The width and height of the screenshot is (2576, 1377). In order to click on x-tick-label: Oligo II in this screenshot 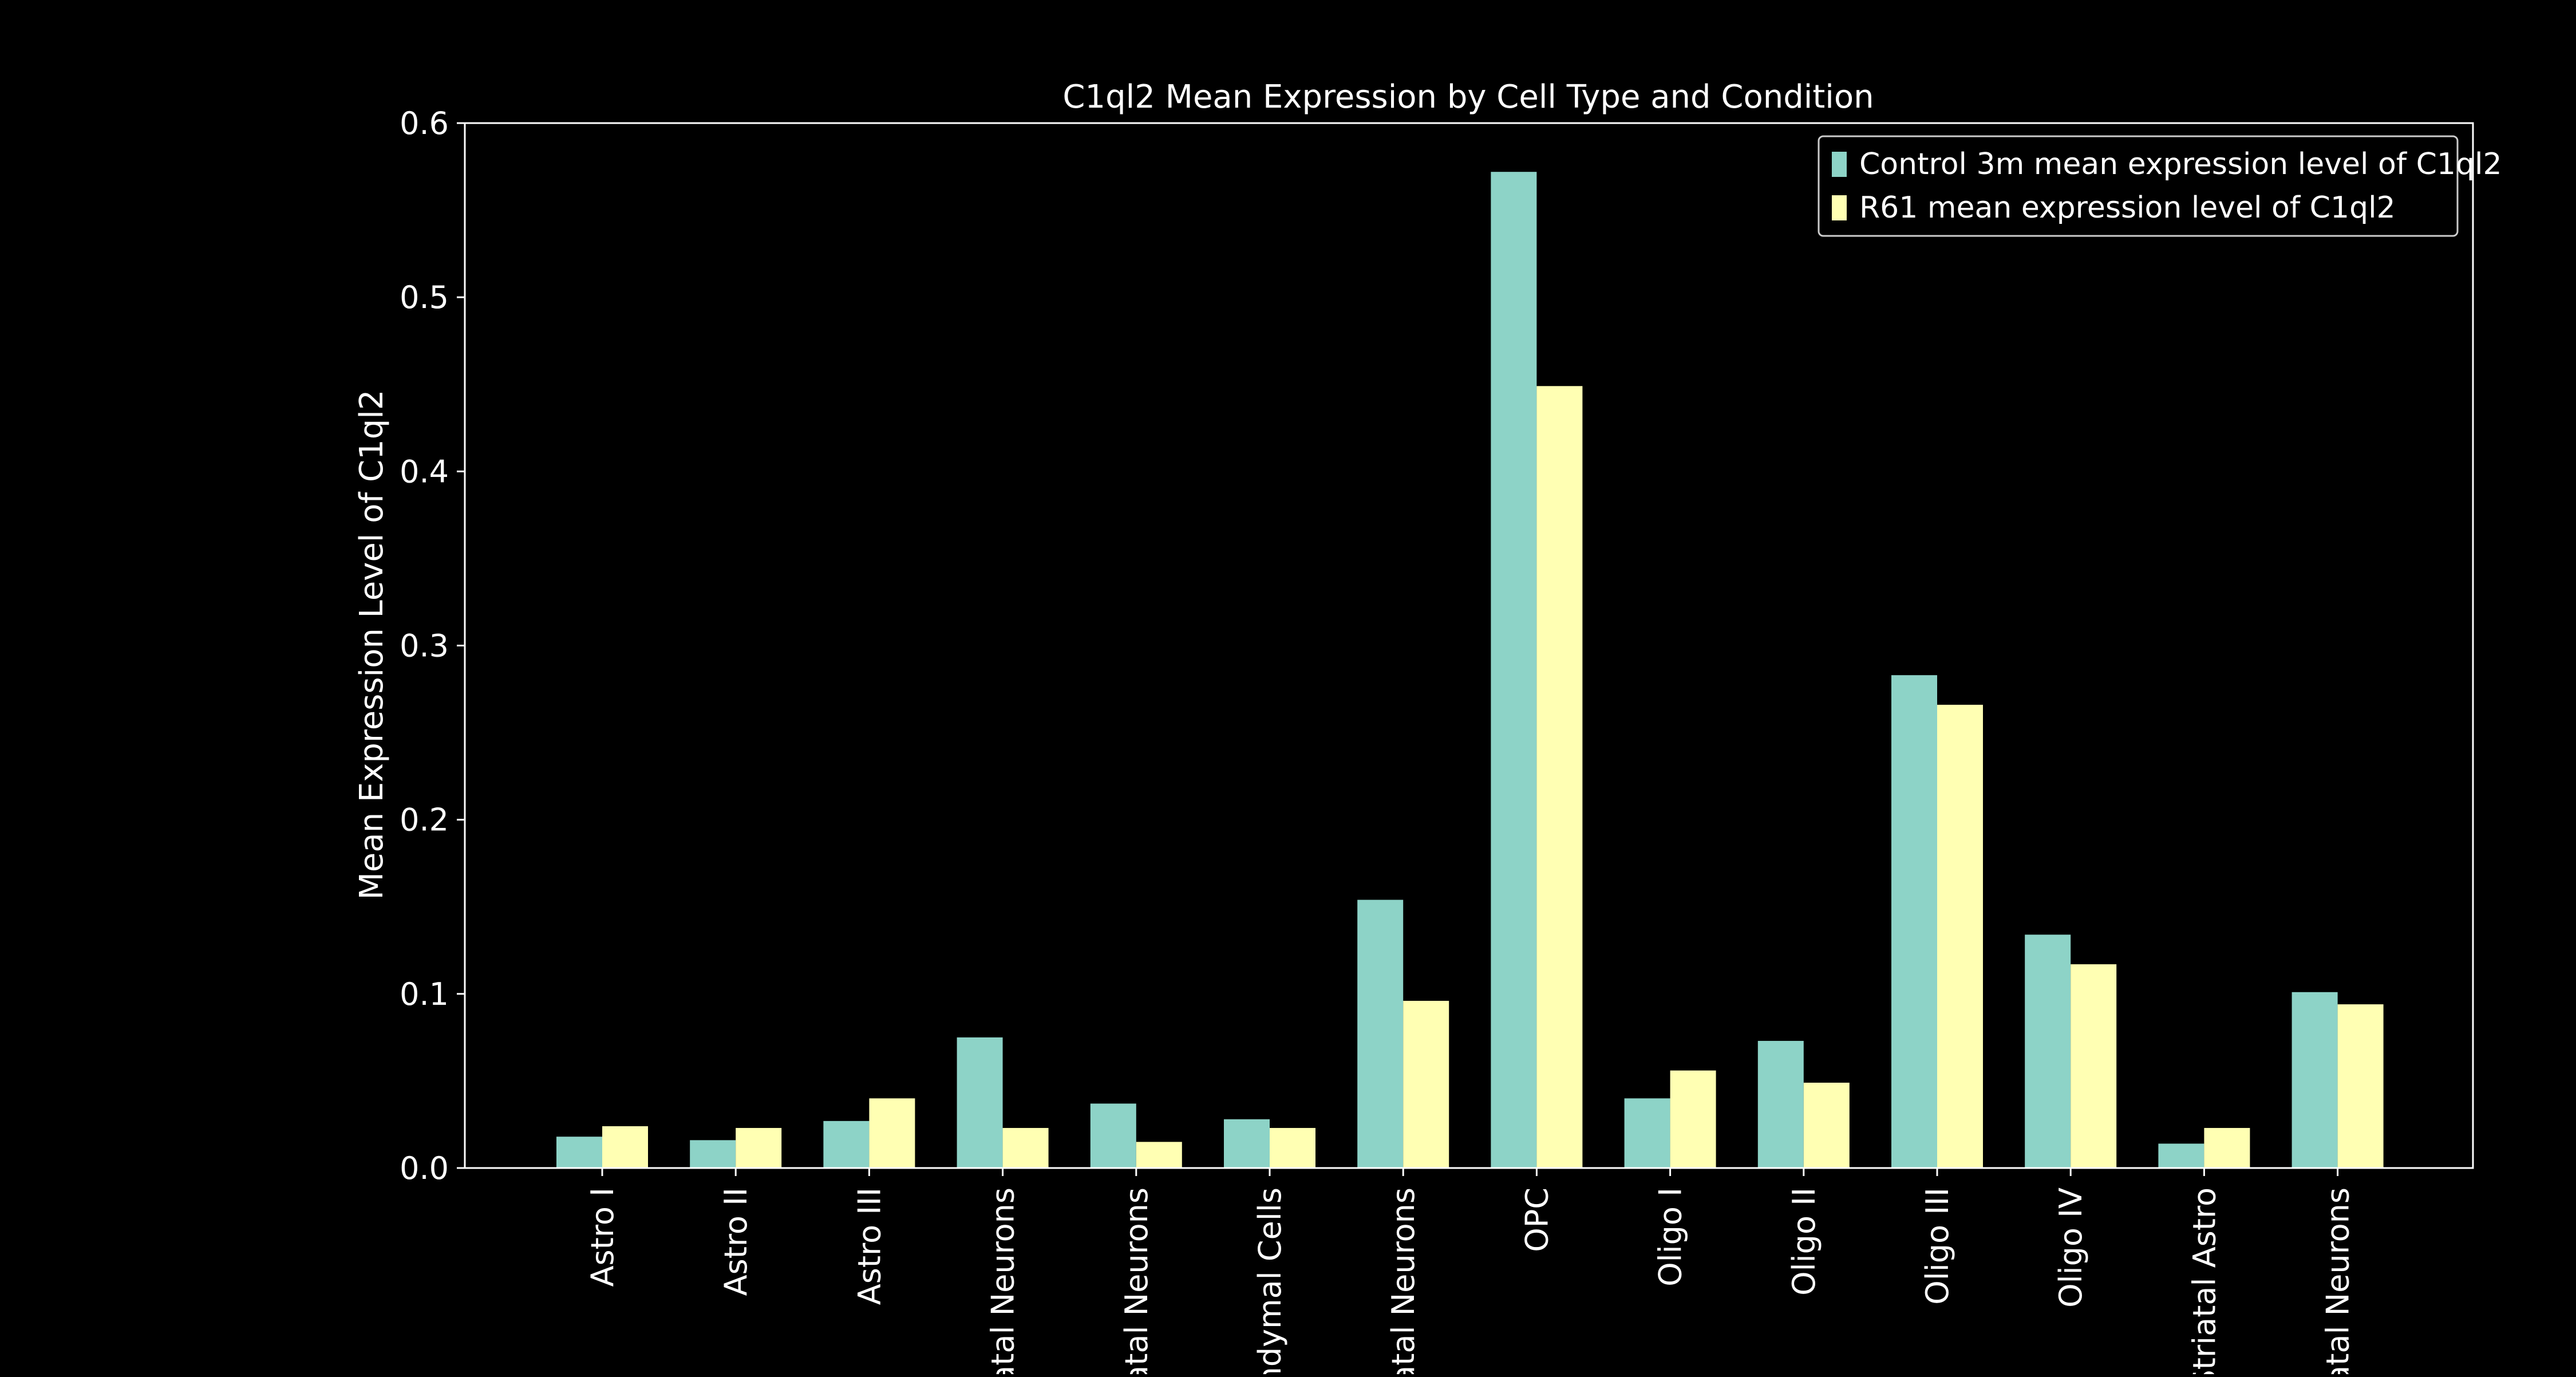, I will do `click(1804, 1241)`.